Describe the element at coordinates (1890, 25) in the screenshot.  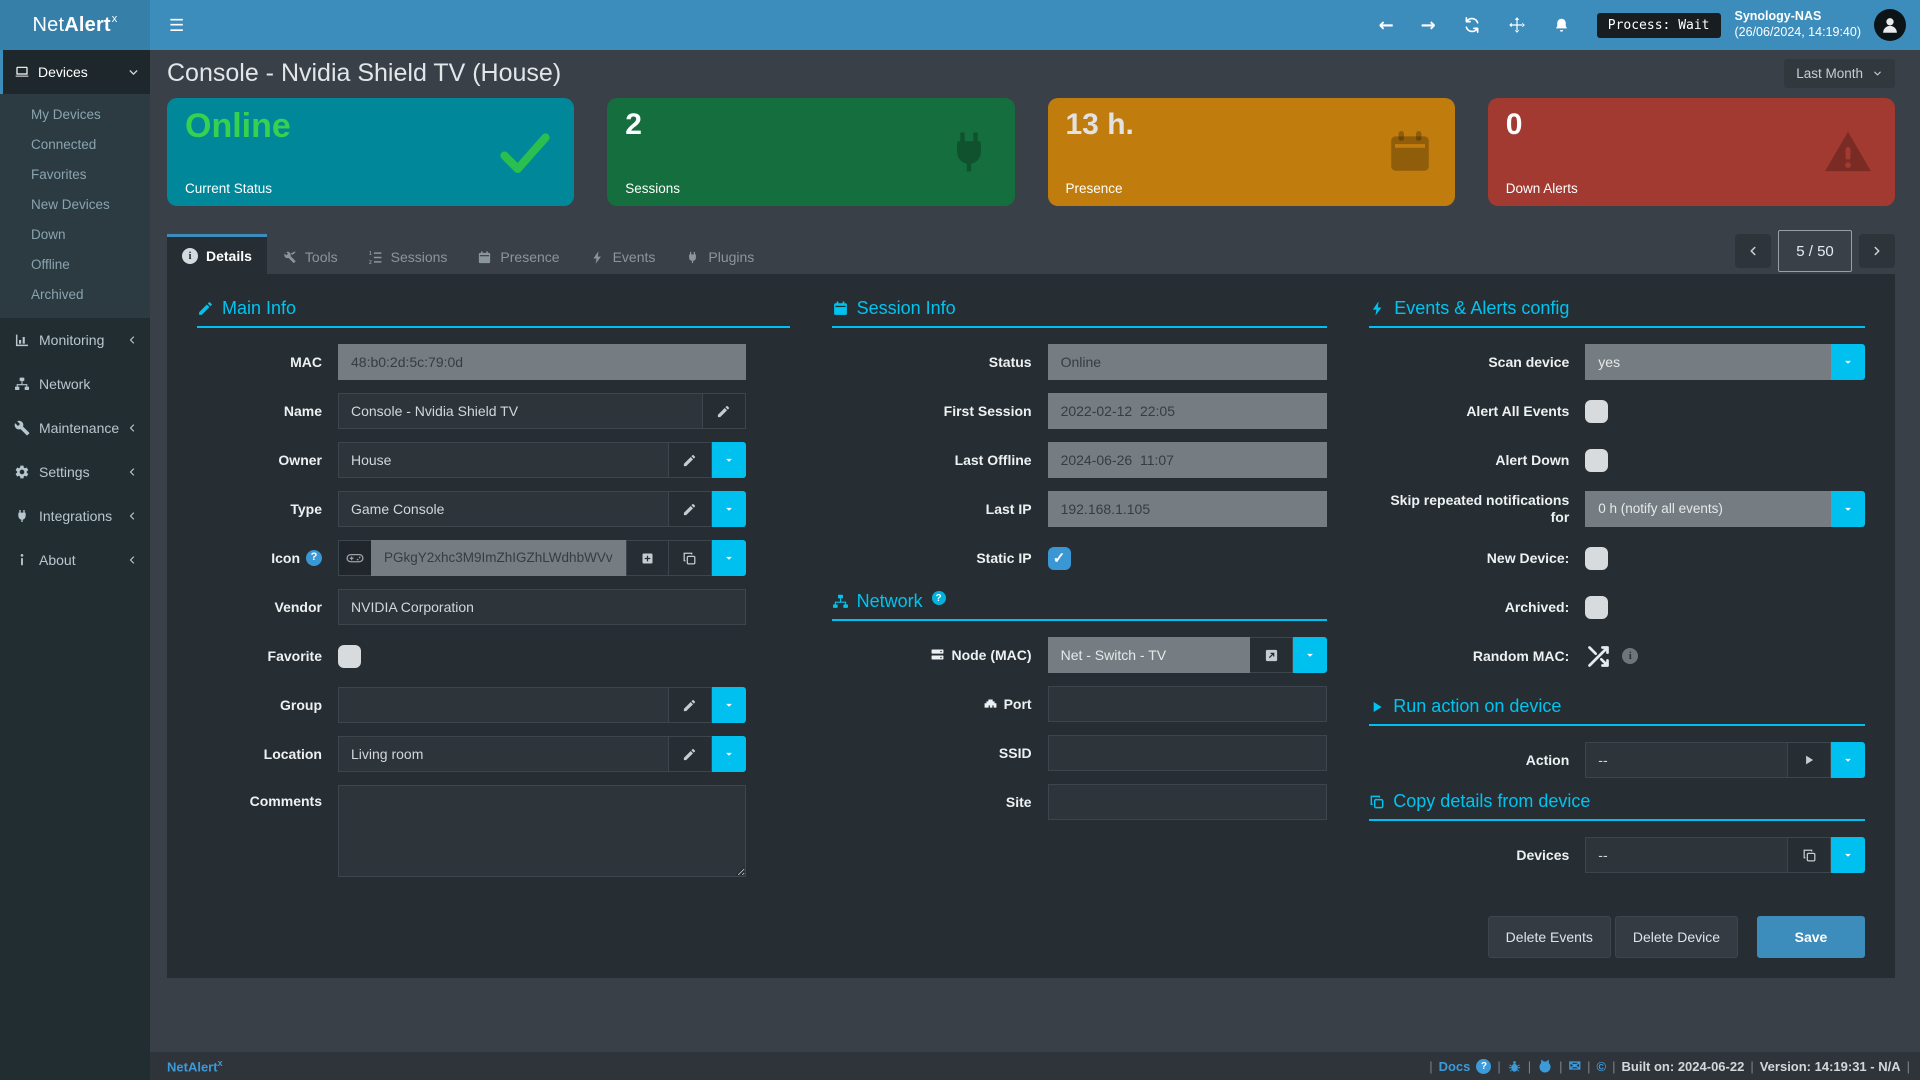
I see `user-avatar` at that location.